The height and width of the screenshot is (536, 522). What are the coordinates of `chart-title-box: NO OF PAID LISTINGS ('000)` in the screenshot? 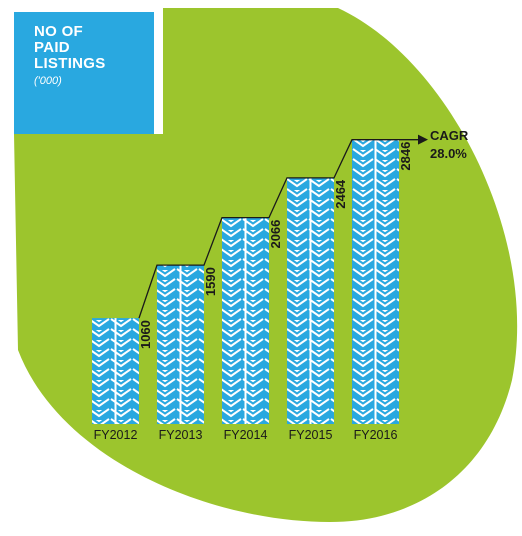 It's located at (84, 73).